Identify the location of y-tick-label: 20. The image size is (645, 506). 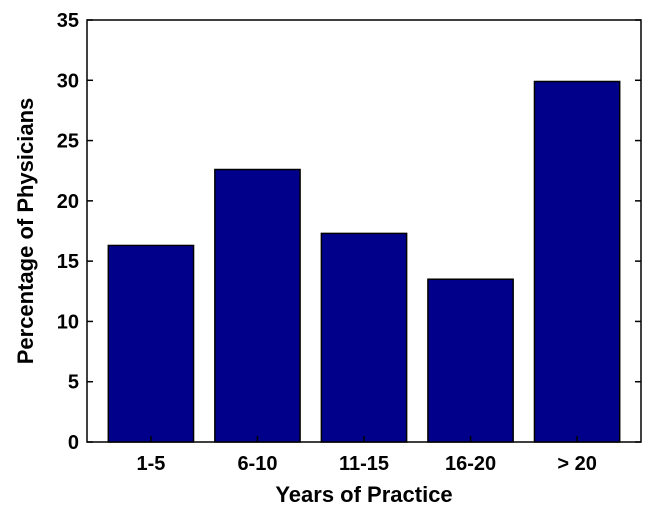
(68, 202).